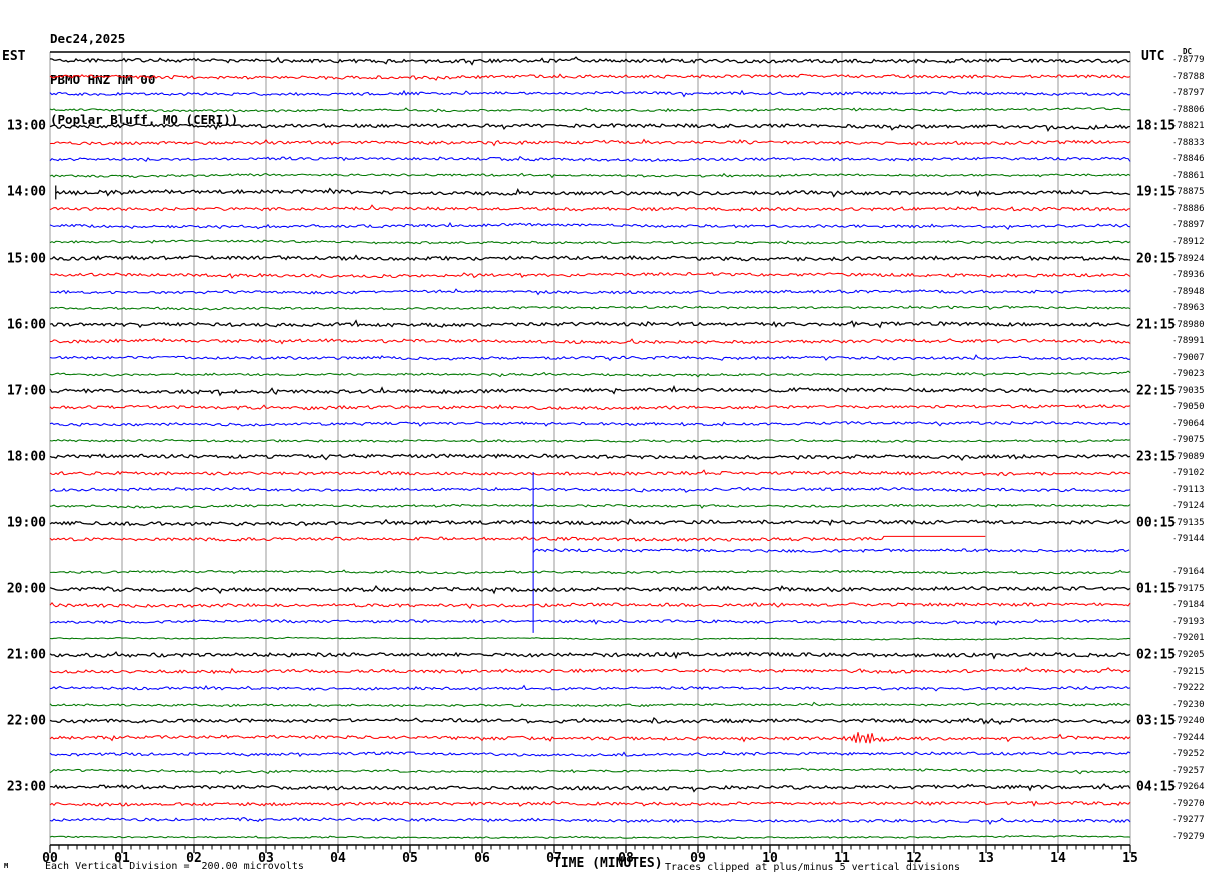  Describe the element at coordinates (1188, 787) in the screenshot. I see `dc-value-label: -79264` at that location.